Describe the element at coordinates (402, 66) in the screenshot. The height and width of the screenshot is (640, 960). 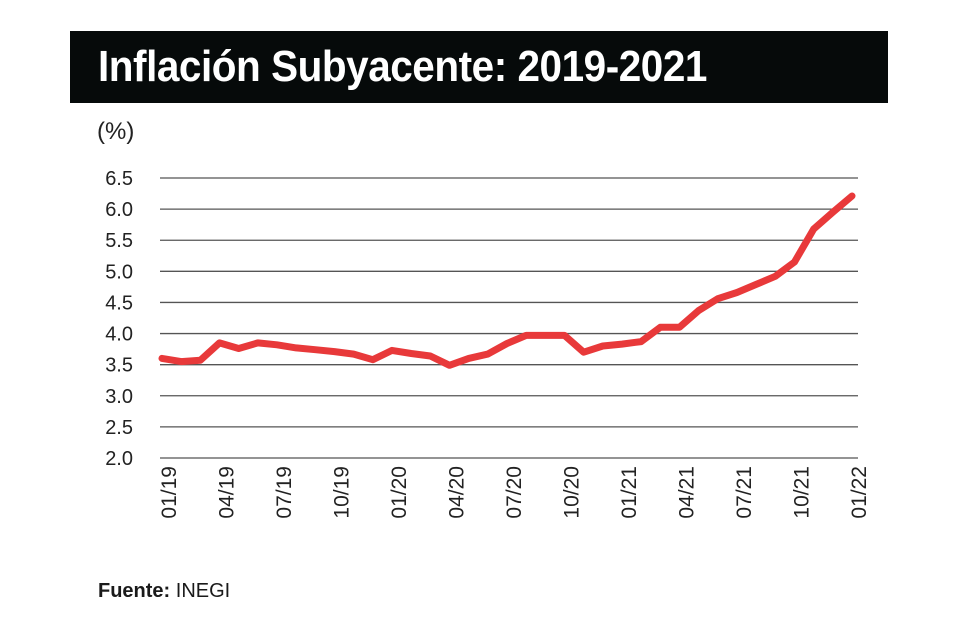
I see `chart-title: Inflación Subyacente: 2019-2021` at that location.